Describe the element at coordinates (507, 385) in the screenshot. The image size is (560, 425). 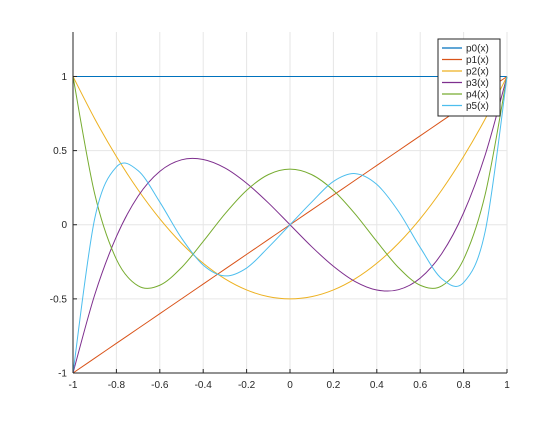
I see `x-tick-label: 1` at that location.